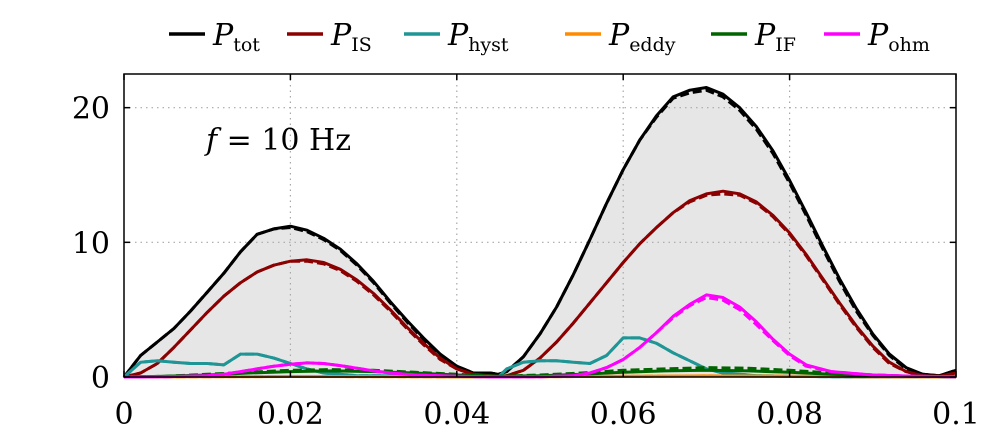  What do you see at coordinates (100, 378) in the screenshot?
I see `y-tick-label-0: 0` at bounding box center [100, 378].